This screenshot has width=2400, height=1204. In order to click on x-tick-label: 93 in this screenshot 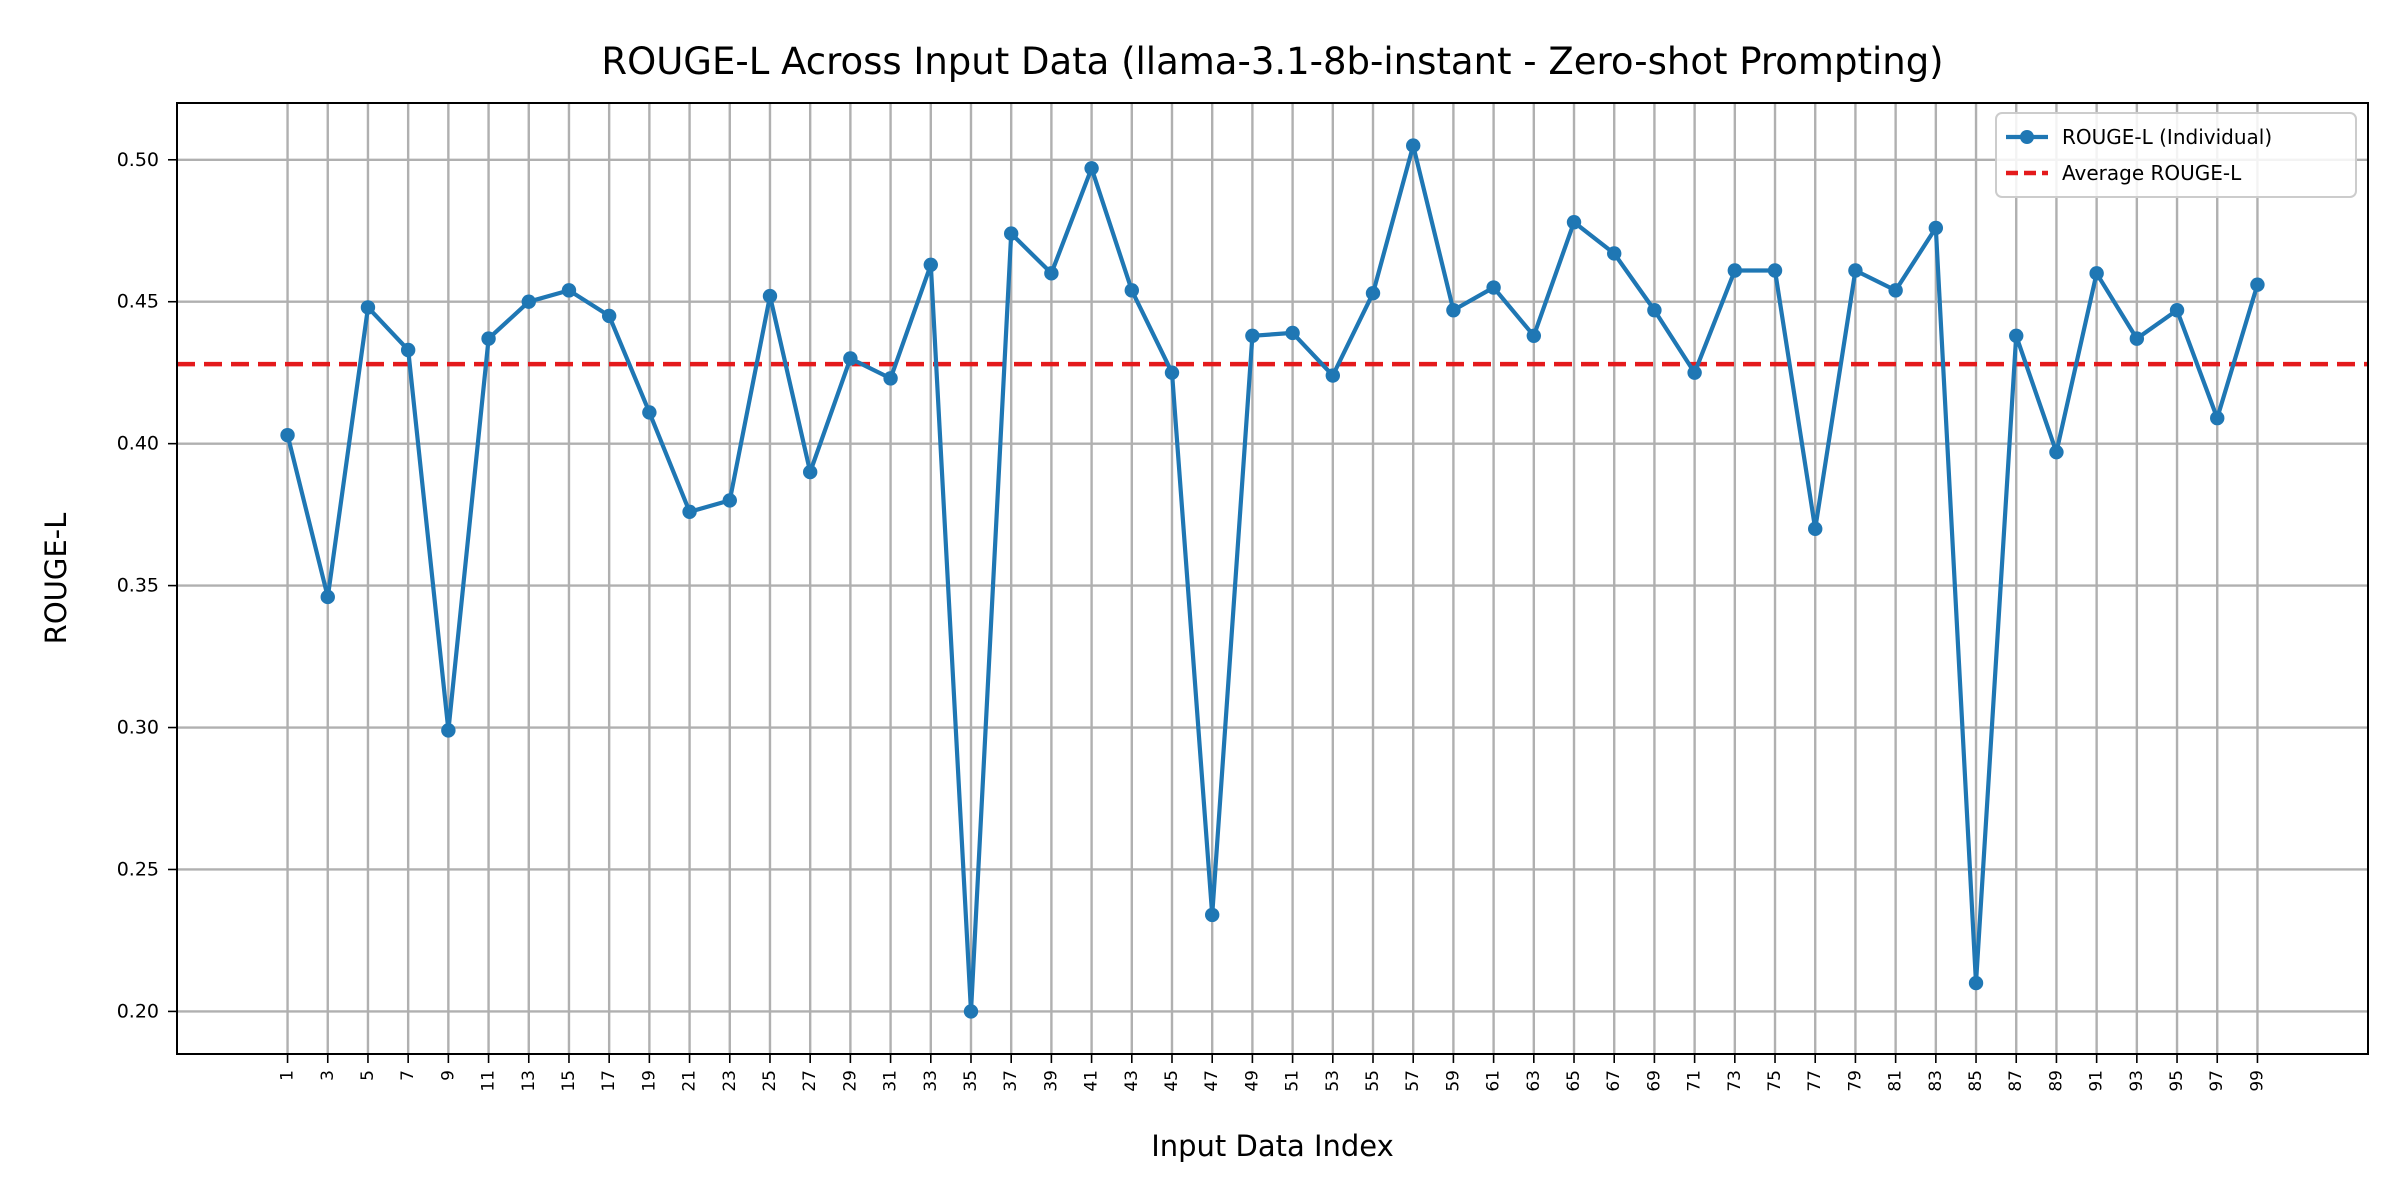, I will do `click(2137, 1081)`.